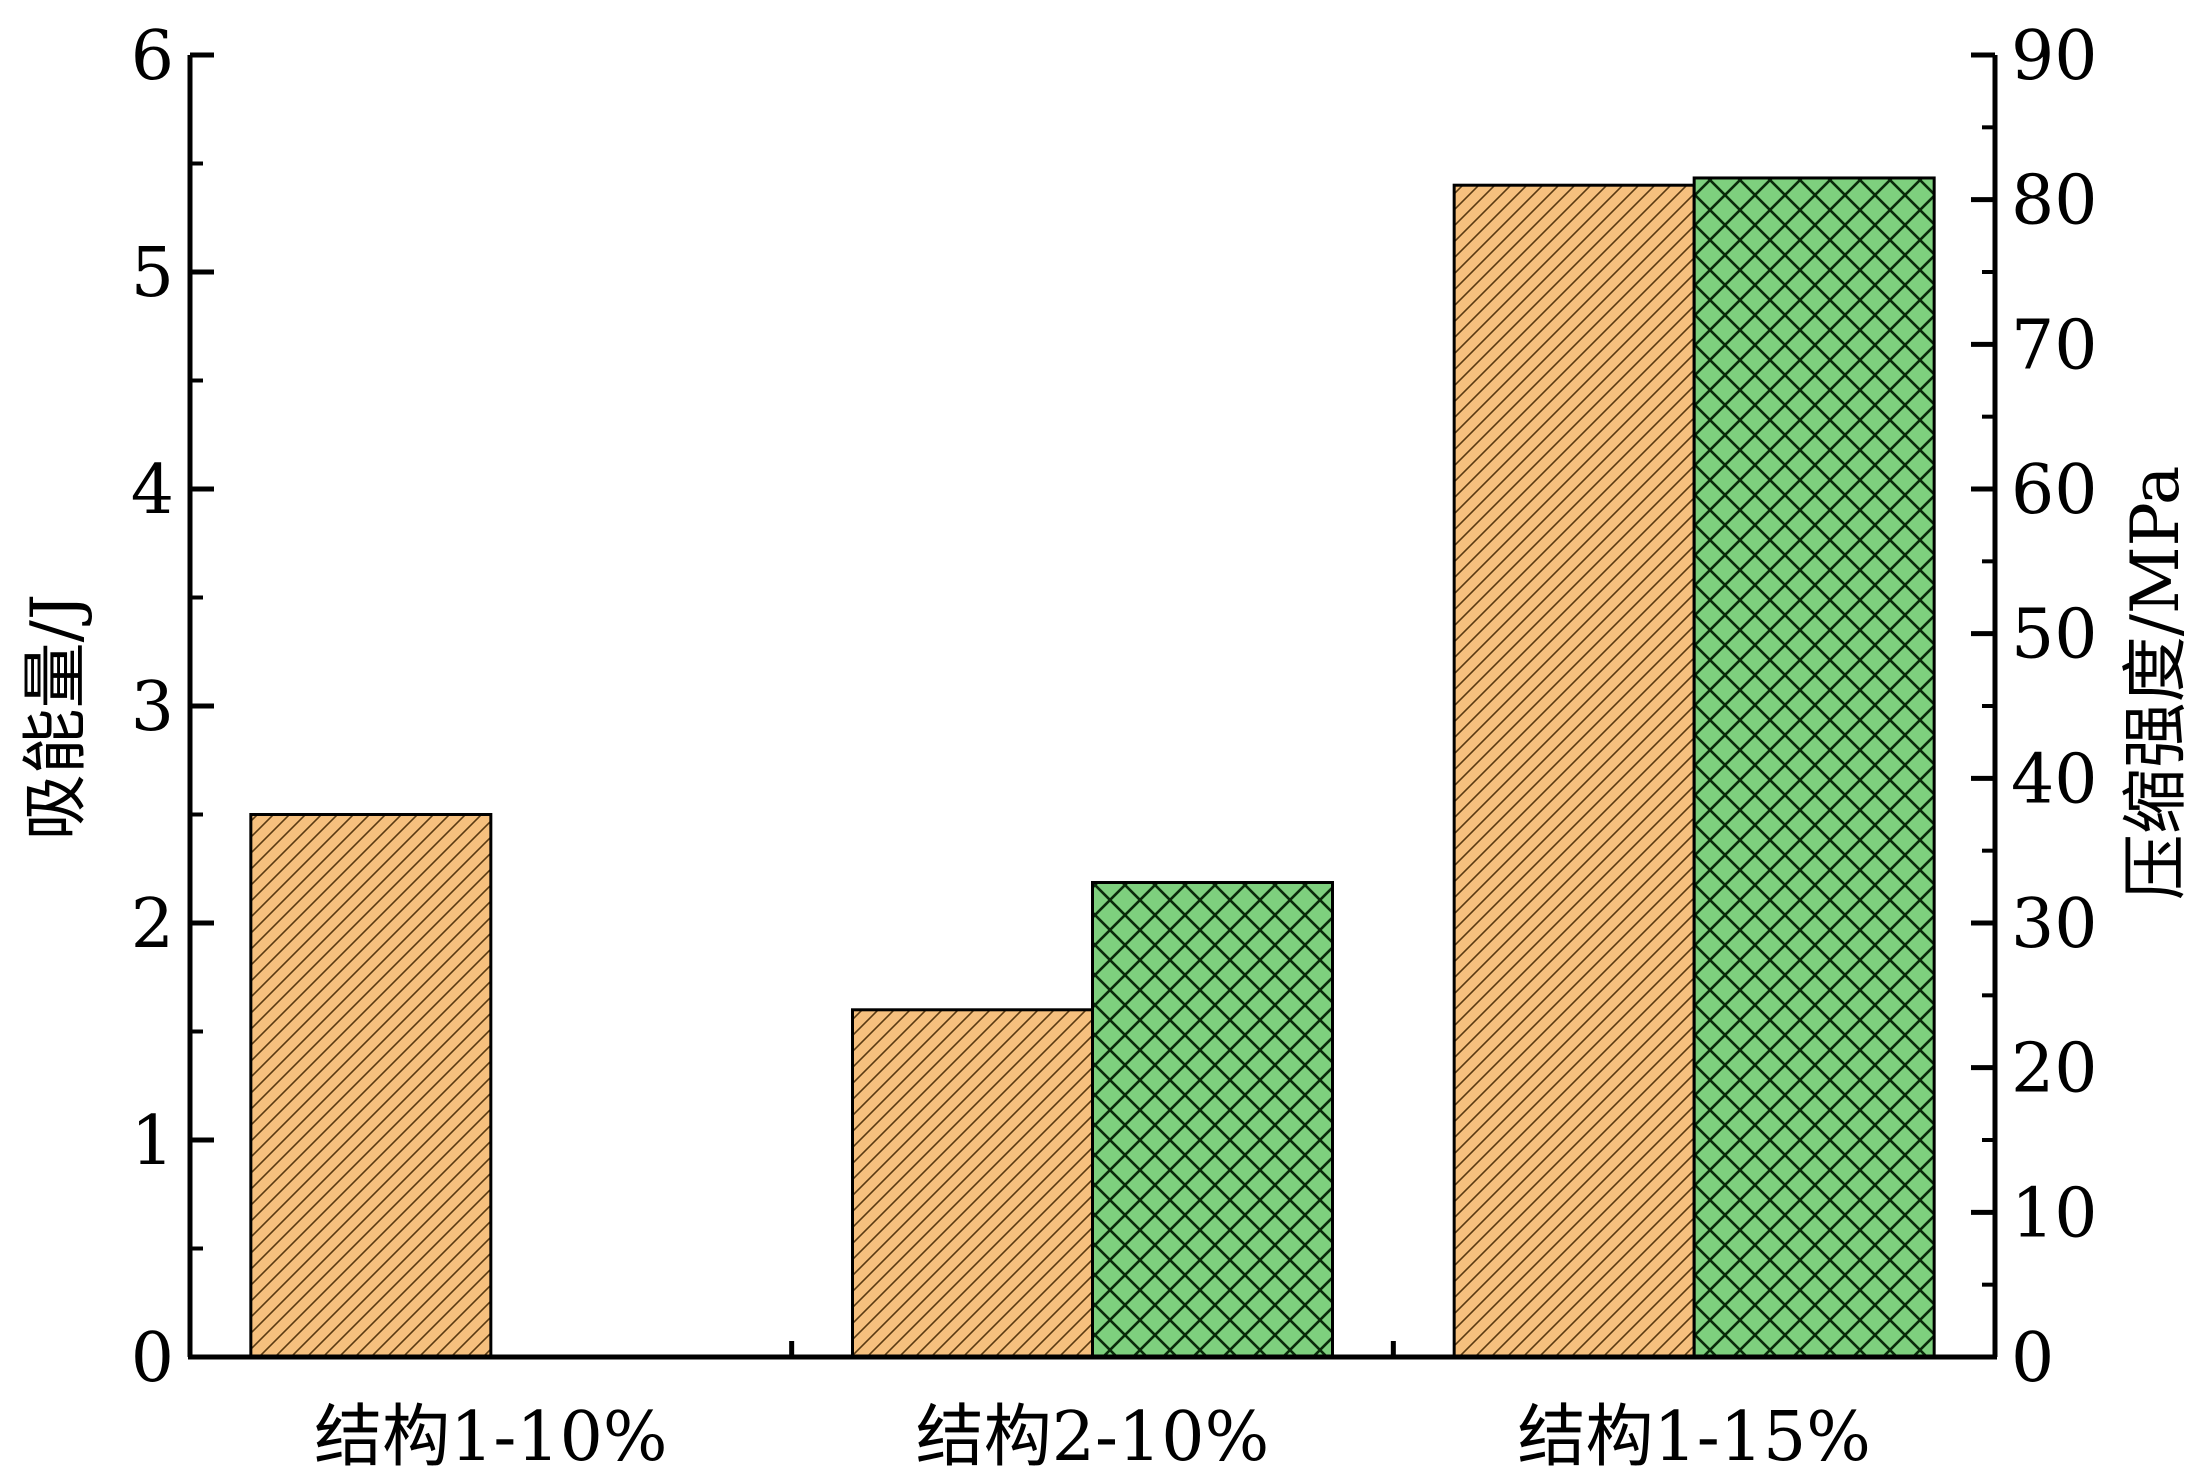 The width and height of the screenshot is (2211, 1484). What do you see at coordinates (1693, 1437) in the screenshot?
I see `x-tick-label-3: 结构1-15%` at bounding box center [1693, 1437].